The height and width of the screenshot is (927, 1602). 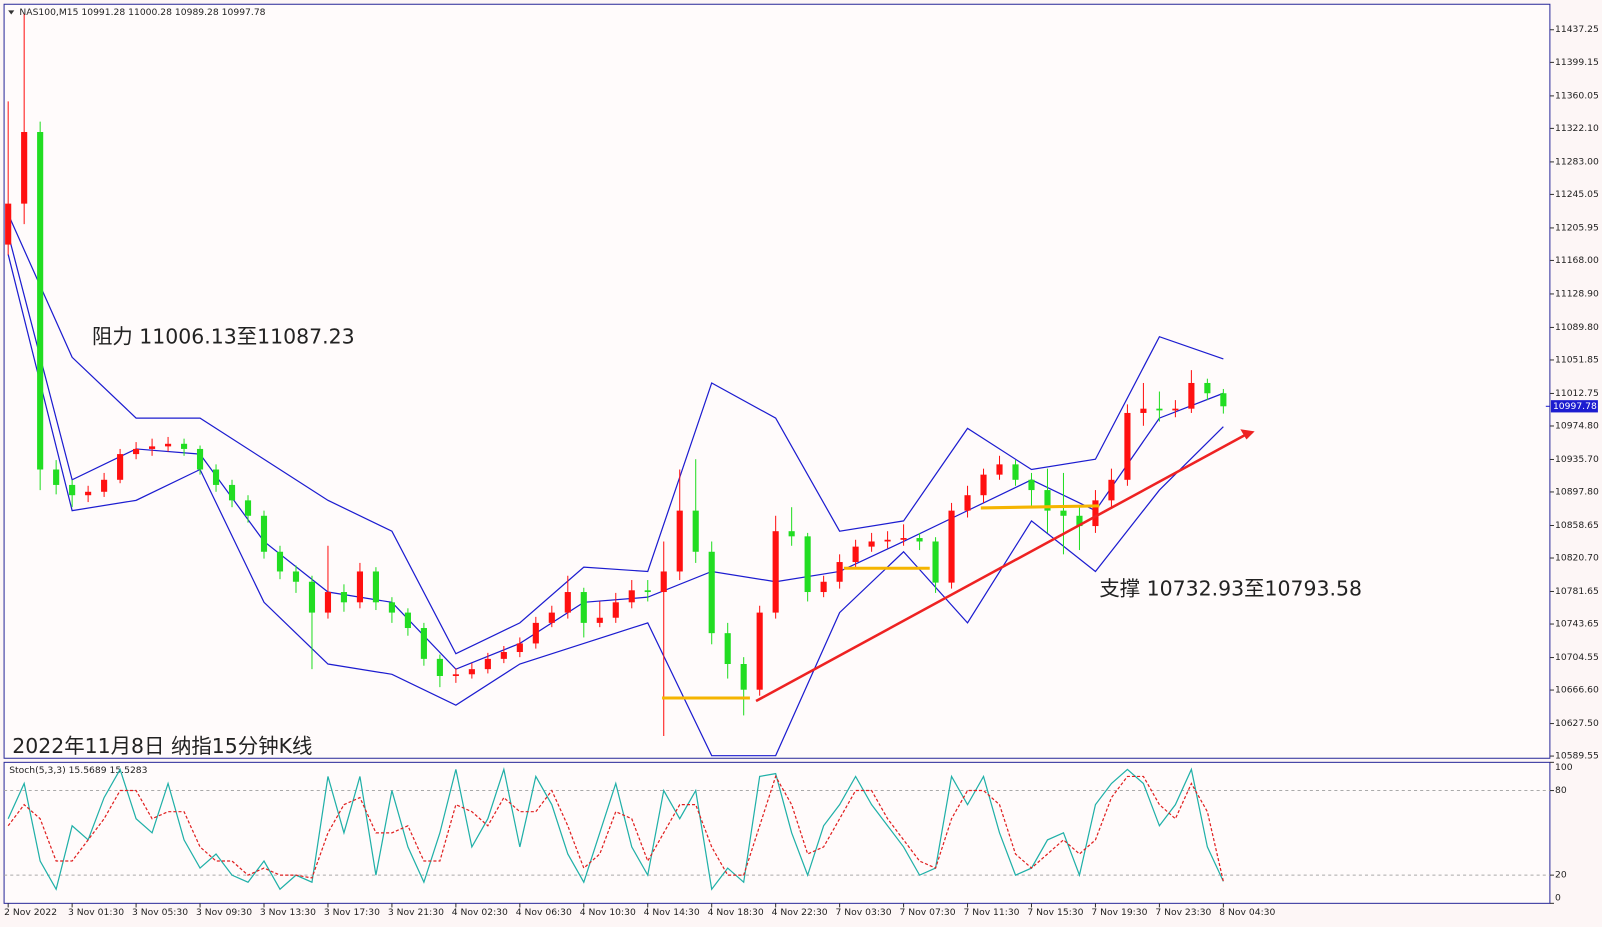 I want to click on y-tick-label: 10974.80, so click(x=1577, y=425).